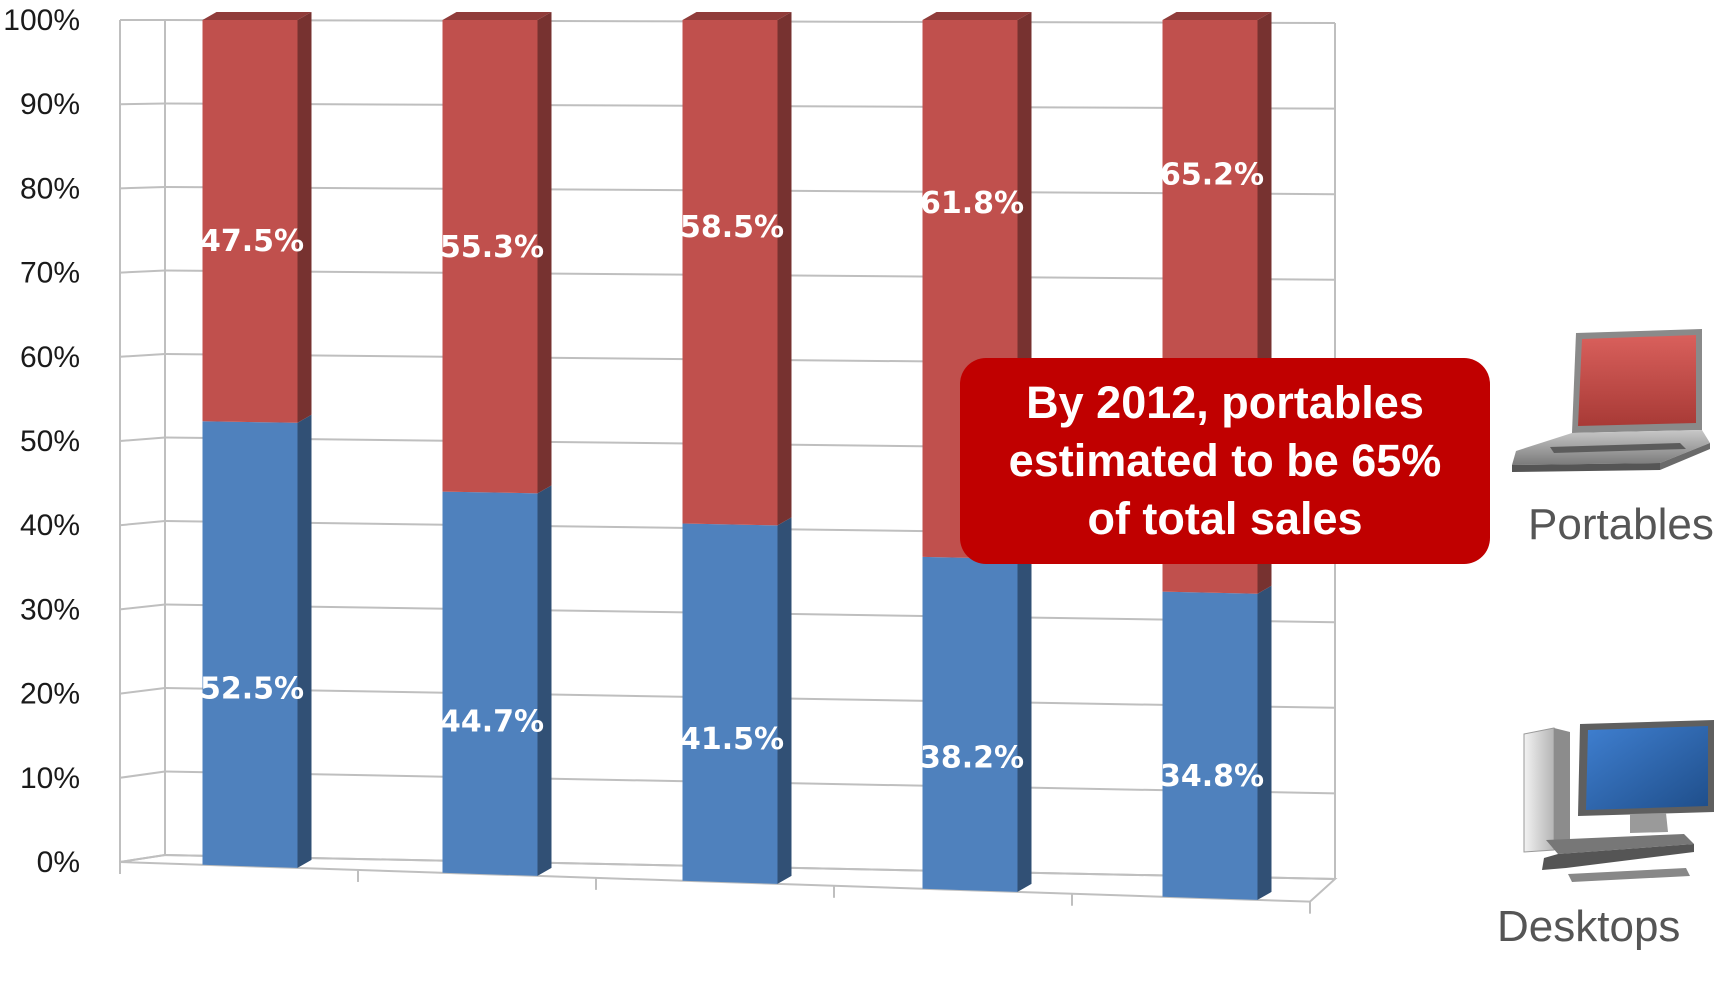 The image size is (1730, 1001). What do you see at coordinates (732, 227) in the screenshot?
I see `data-label-portables: 58.5%` at bounding box center [732, 227].